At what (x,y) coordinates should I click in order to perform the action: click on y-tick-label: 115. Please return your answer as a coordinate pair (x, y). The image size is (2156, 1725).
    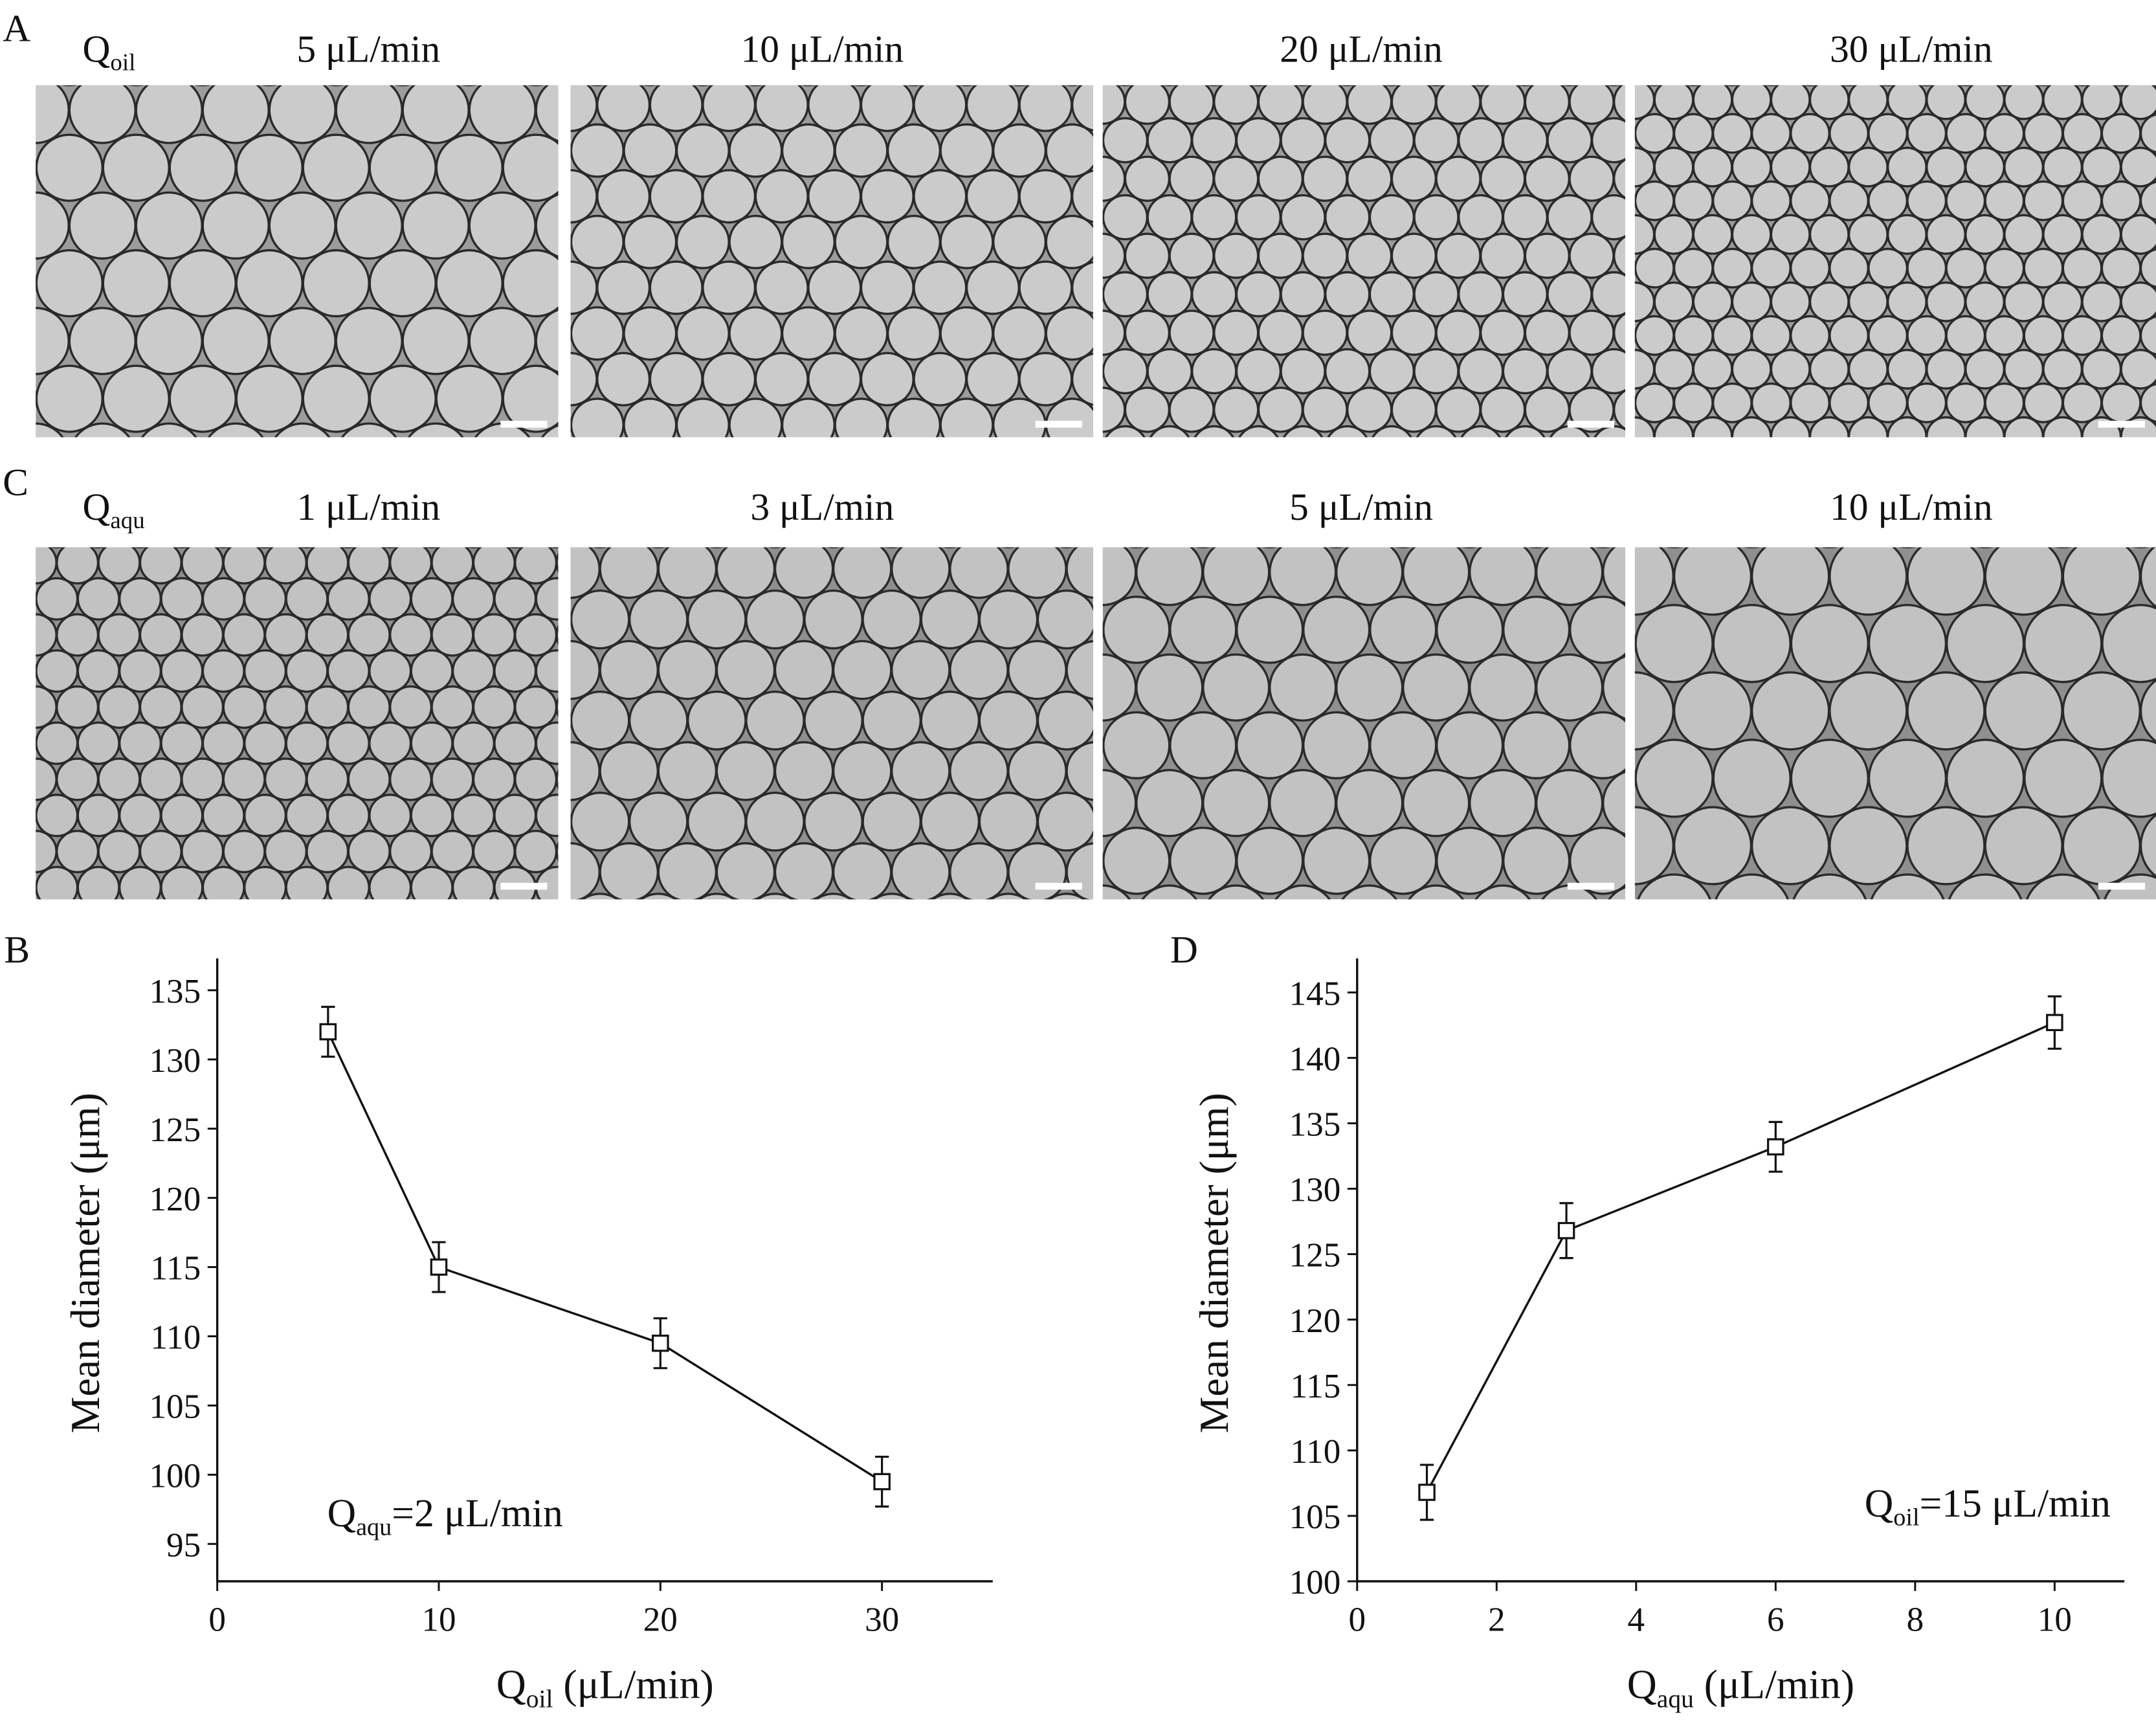
    Looking at the image, I should click on (175, 1269).